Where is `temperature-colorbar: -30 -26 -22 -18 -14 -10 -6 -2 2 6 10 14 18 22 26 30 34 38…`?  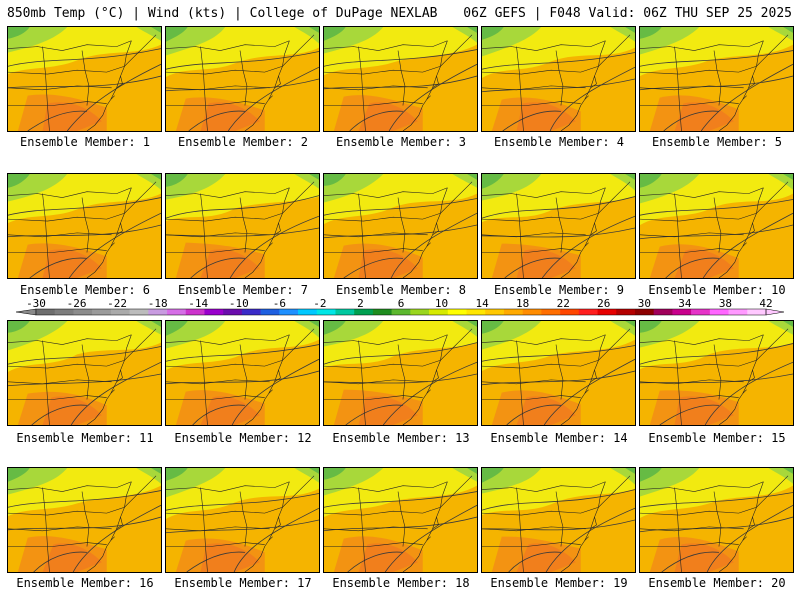
temperature-colorbar: -30 -26 -22 -18 -14 -10 -6 -2 2 6 10 14 18 22 26 30 34 38… is located at coordinates (400, 307).